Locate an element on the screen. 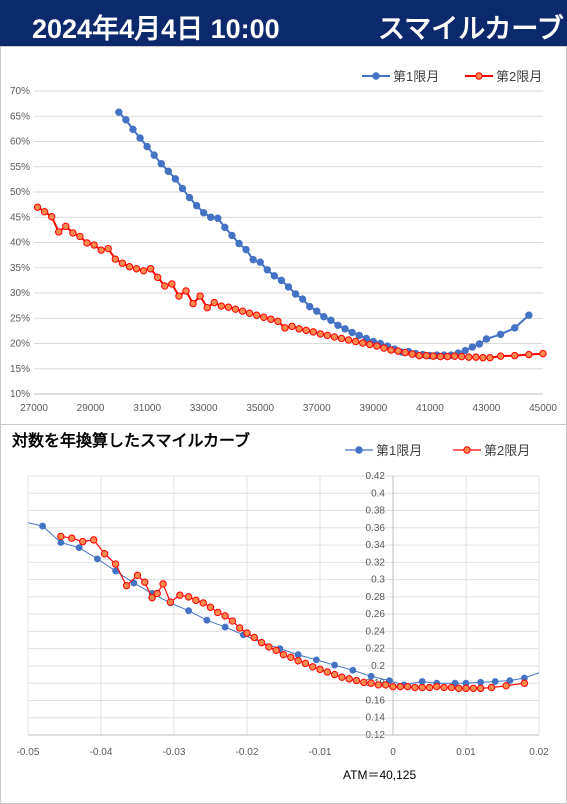 Image resolution: width=567 pixels, height=804 pixels. y-tick-label: 45% is located at coordinates (20, 217).